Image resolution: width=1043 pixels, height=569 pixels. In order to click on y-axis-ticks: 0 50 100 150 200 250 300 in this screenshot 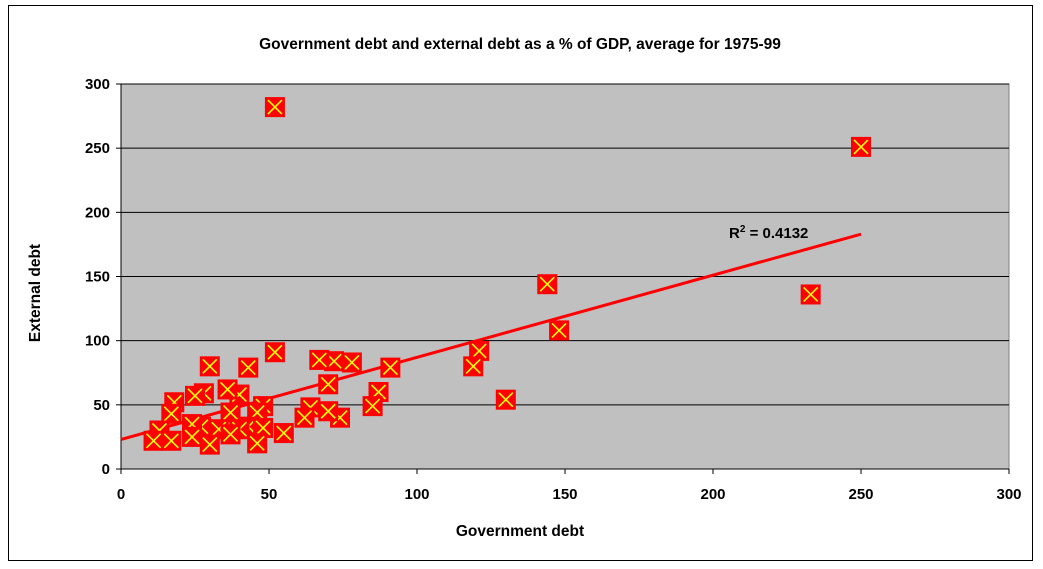, I will do `click(103, 277)`.